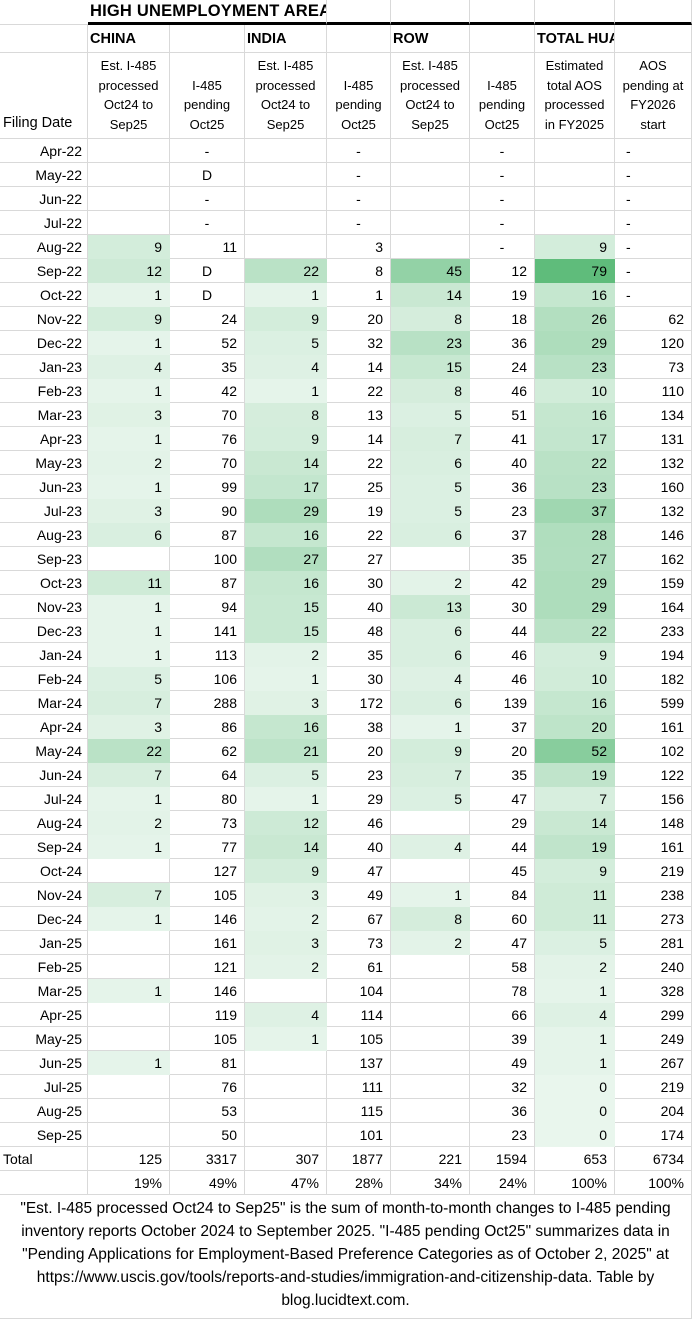 The width and height of the screenshot is (692, 1319). Describe the element at coordinates (346, 223) in the screenshot. I see `table-row: Jul-22 - - - -` at that location.